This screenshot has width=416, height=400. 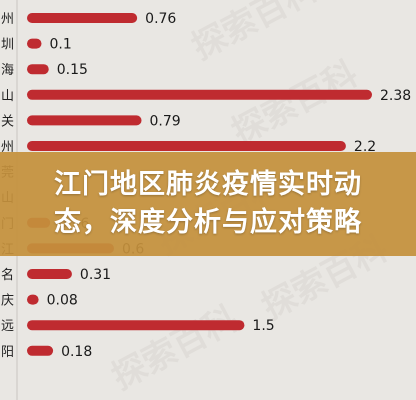 I want to click on watermark-text-4: 探索百科, so click(x=174, y=348).